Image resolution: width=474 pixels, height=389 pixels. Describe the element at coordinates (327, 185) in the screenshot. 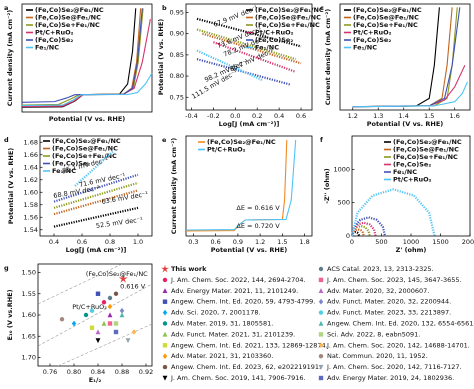

I see `y-axis-label: -Z'' (ohm)` at that location.